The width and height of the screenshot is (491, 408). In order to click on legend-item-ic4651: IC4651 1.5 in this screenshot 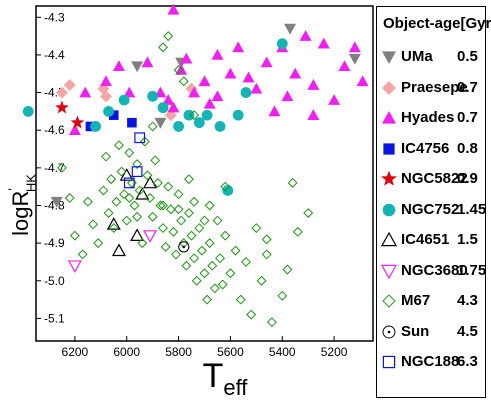, I will do `click(431, 240)`.